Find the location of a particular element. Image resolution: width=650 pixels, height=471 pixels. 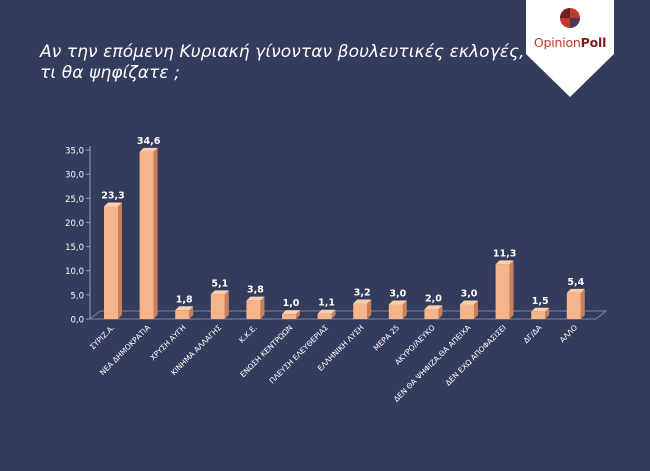

x-category-label: ΜΕΡΑ 25 is located at coordinates (387, 338).